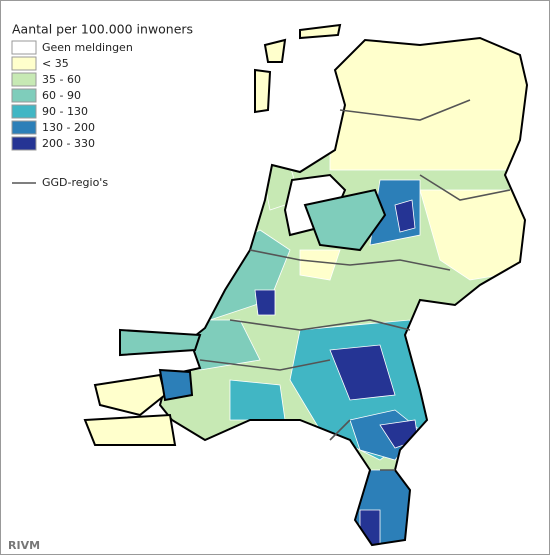 The height and width of the screenshot is (555, 550). What do you see at coordinates (87, 47) in the screenshot?
I see `legend-label: Geen meldingen` at bounding box center [87, 47].